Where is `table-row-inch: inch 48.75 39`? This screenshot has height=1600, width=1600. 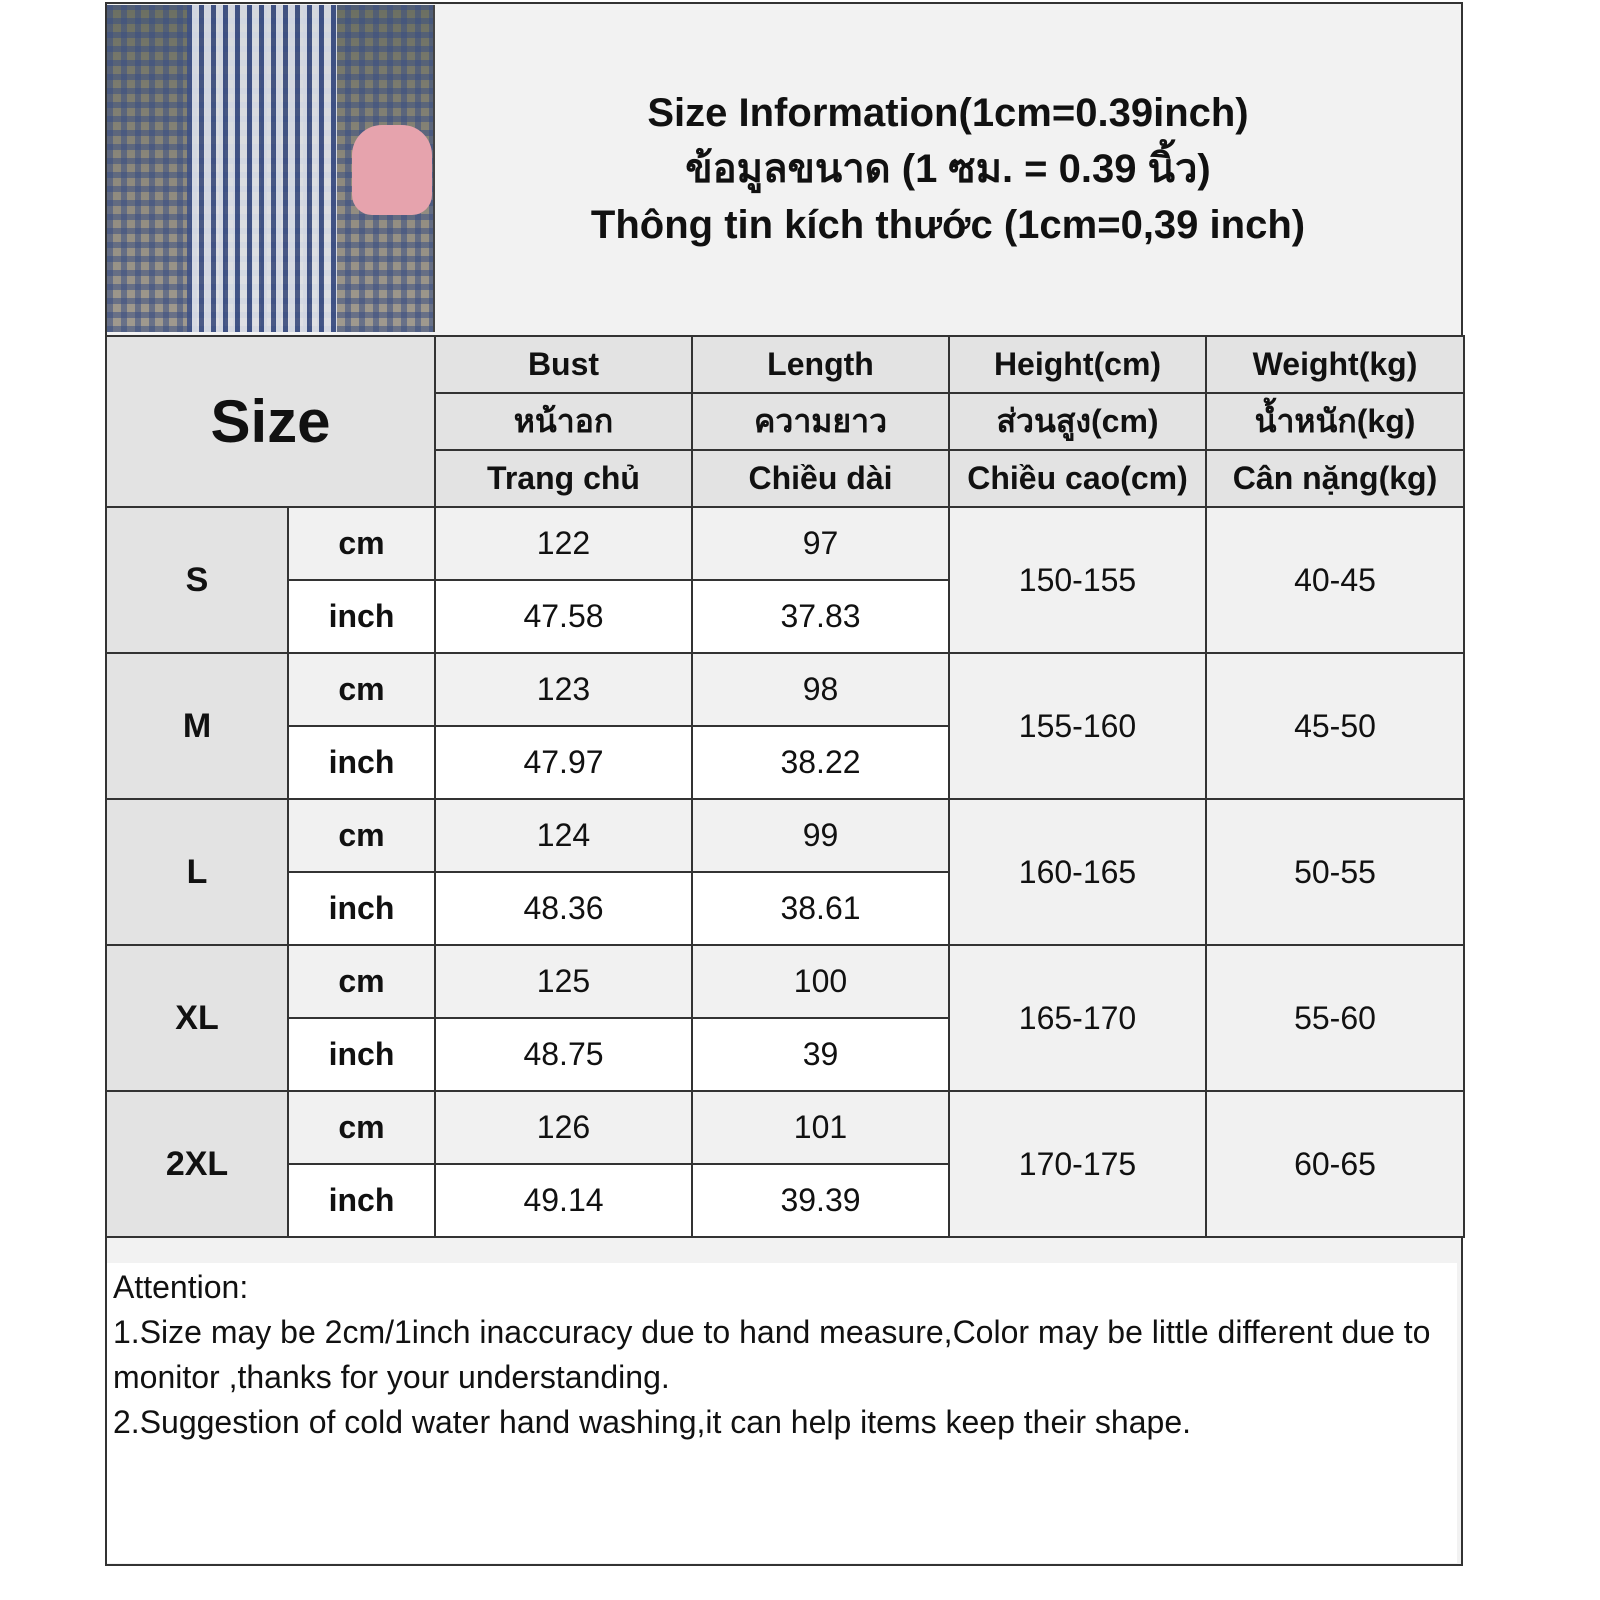 table-row-inch: inch 48.75 39 is located at coordinates (785, 1054).